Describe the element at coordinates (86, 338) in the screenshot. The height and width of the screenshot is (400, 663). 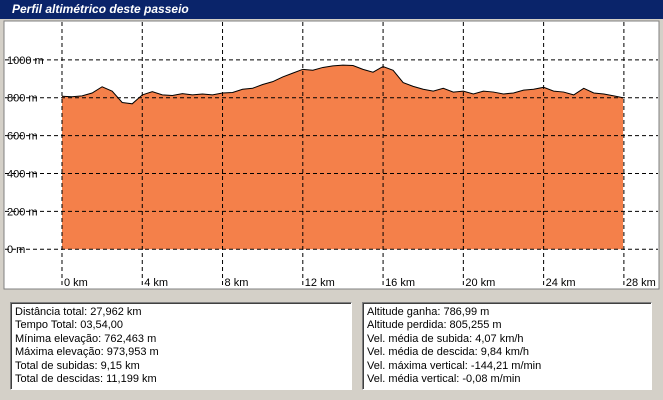
I see `stat-line: Mínima elevação: 762,463 m` at that location.